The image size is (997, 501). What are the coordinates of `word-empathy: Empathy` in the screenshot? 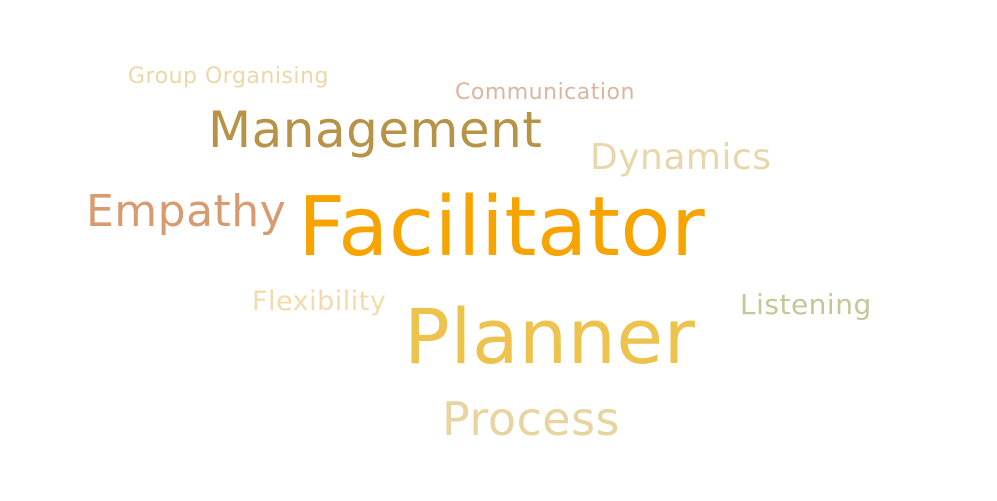 It's located at (186, 211).